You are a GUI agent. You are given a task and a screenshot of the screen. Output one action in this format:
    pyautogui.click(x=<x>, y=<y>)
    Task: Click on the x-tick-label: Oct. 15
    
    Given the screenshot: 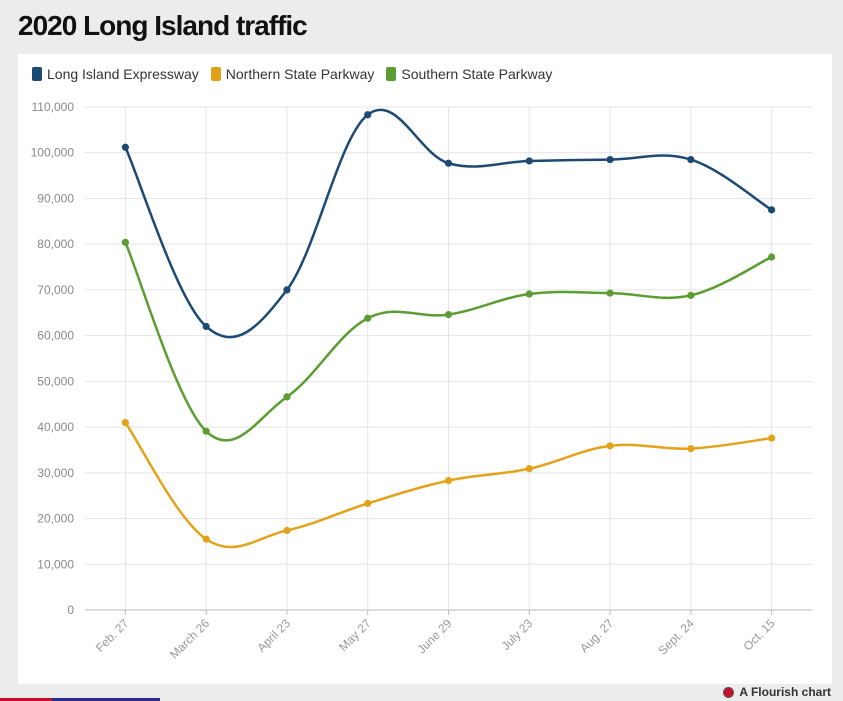 What is the action you would take?
    pyautogui.click(x=758, y=634)
    